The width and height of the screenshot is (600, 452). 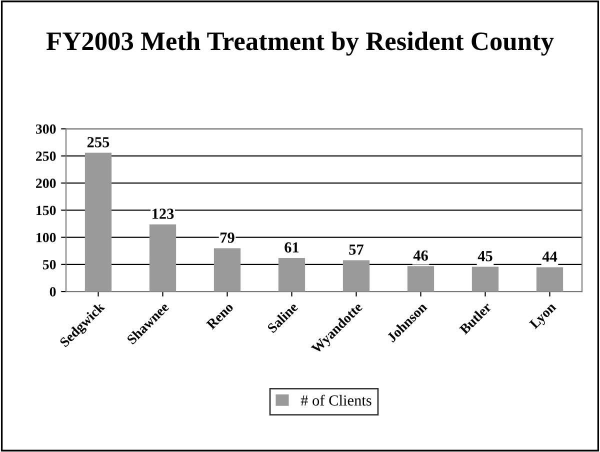 I want to click on data-label: 57, so click(x=356, y=249).